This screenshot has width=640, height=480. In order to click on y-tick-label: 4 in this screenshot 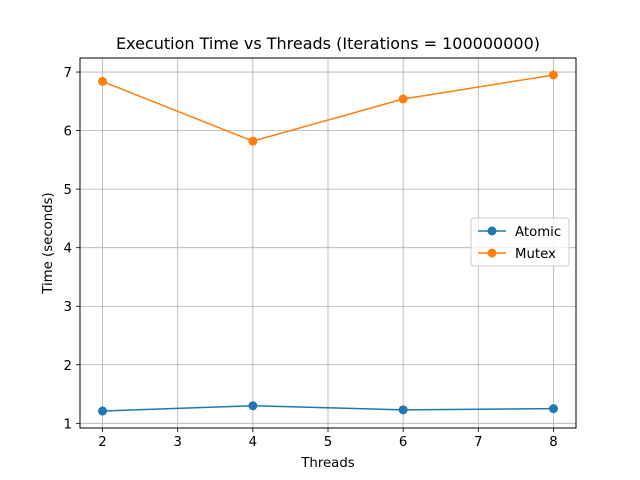, I will do `click(68, 249)`.